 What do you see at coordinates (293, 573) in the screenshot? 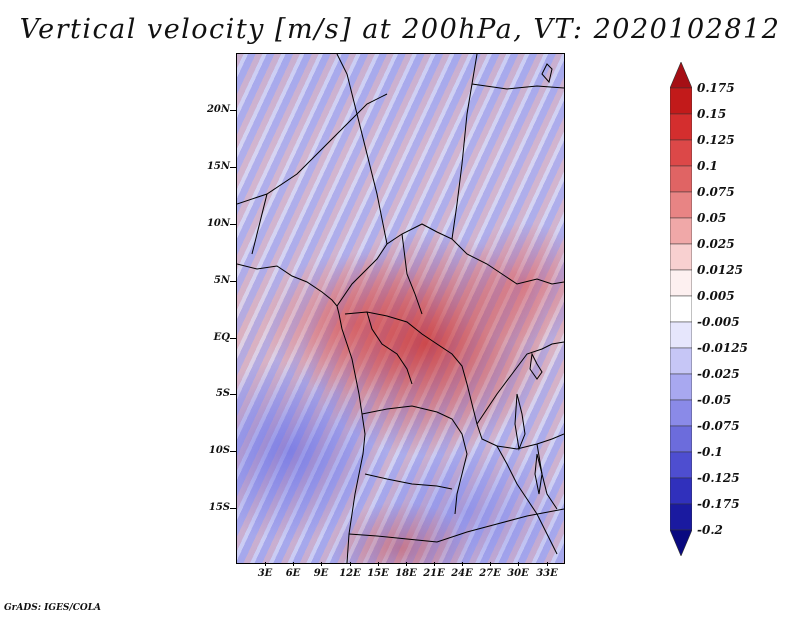
I see `longitude-label: 6E` at bounding box center [293, 573].